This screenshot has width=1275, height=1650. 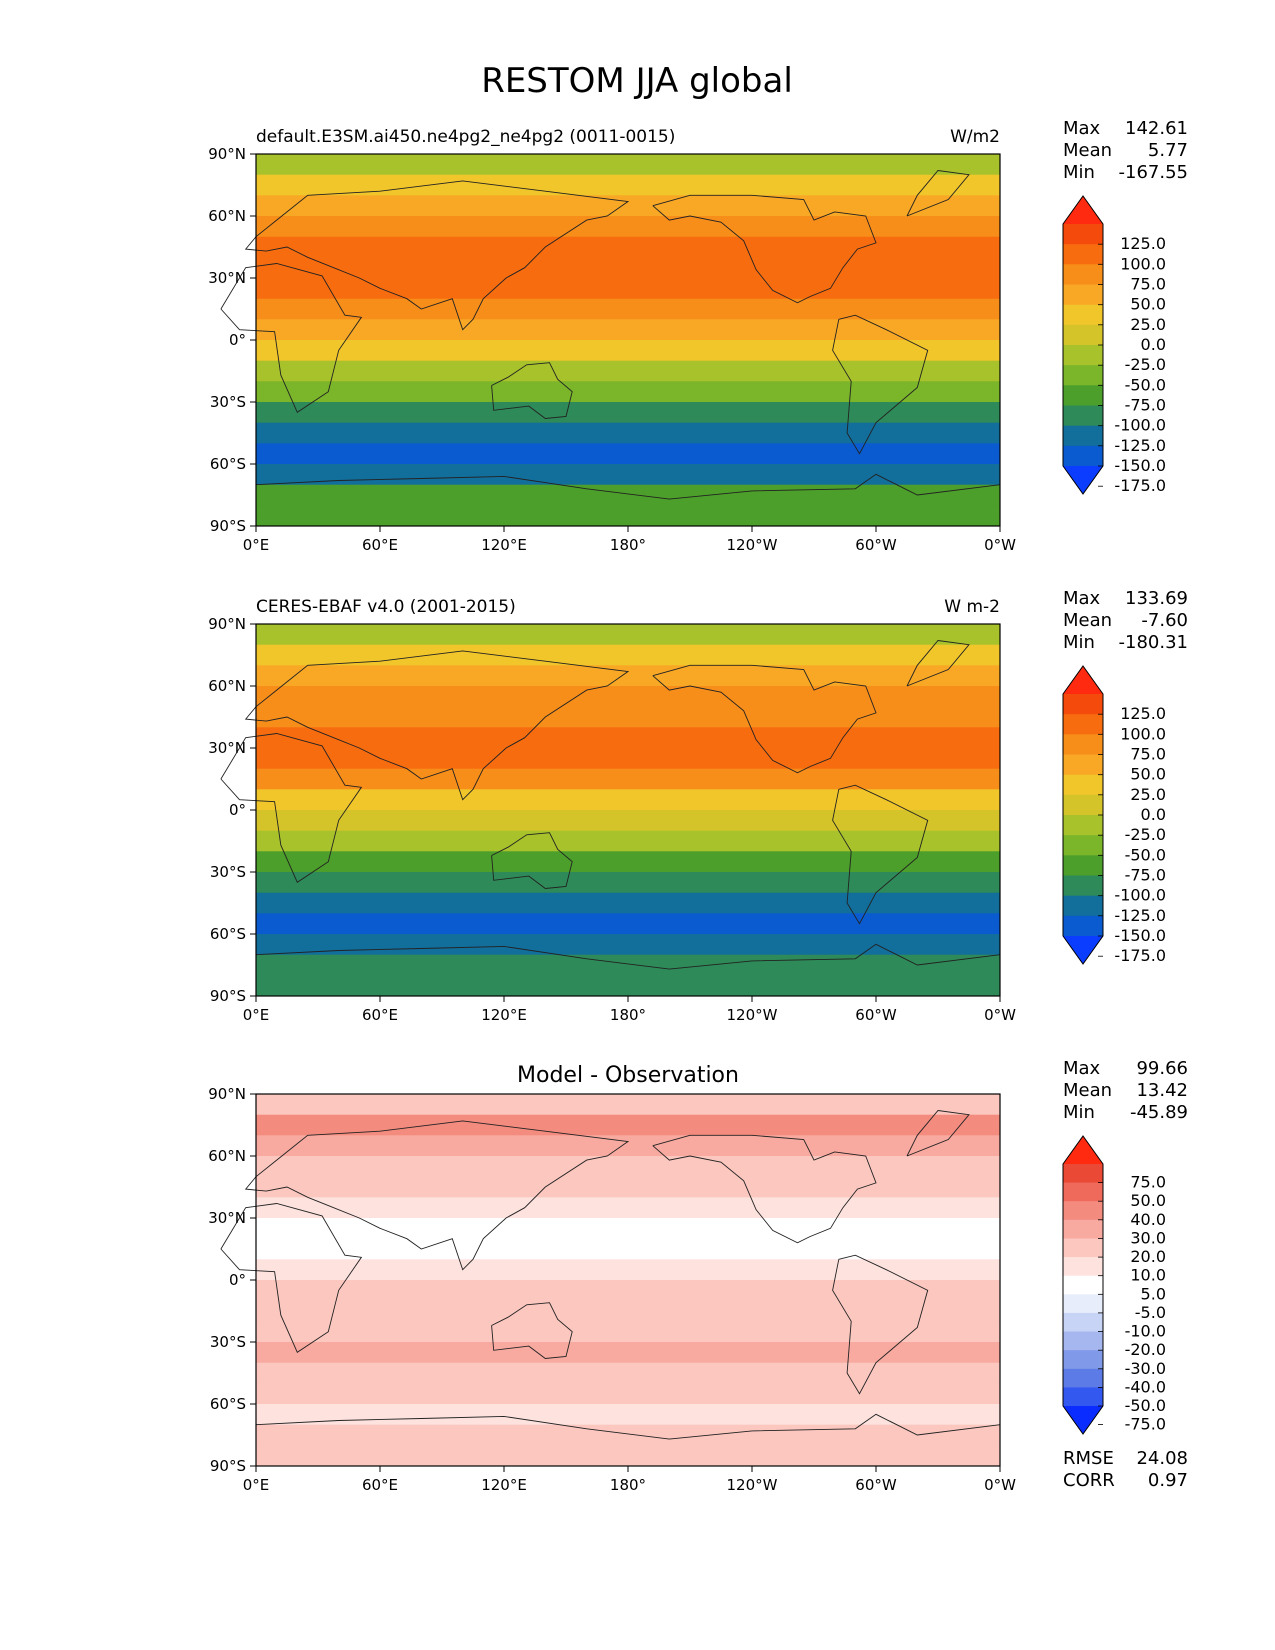 What do you see at coordinates (975, 137) in the screenshot?
I see `panel-units: W/m2` at bounding box center [975, 137].